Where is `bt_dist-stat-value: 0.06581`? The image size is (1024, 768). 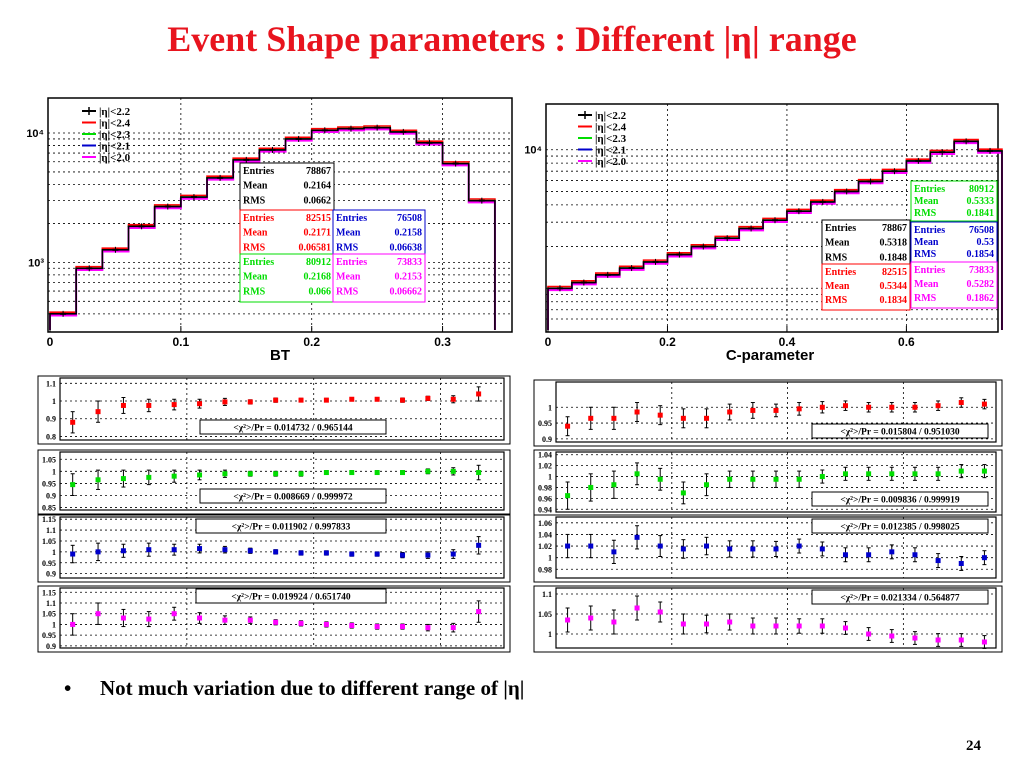 bt_dist-stat-value: 0.06581 is located at coordinates (315, 247).